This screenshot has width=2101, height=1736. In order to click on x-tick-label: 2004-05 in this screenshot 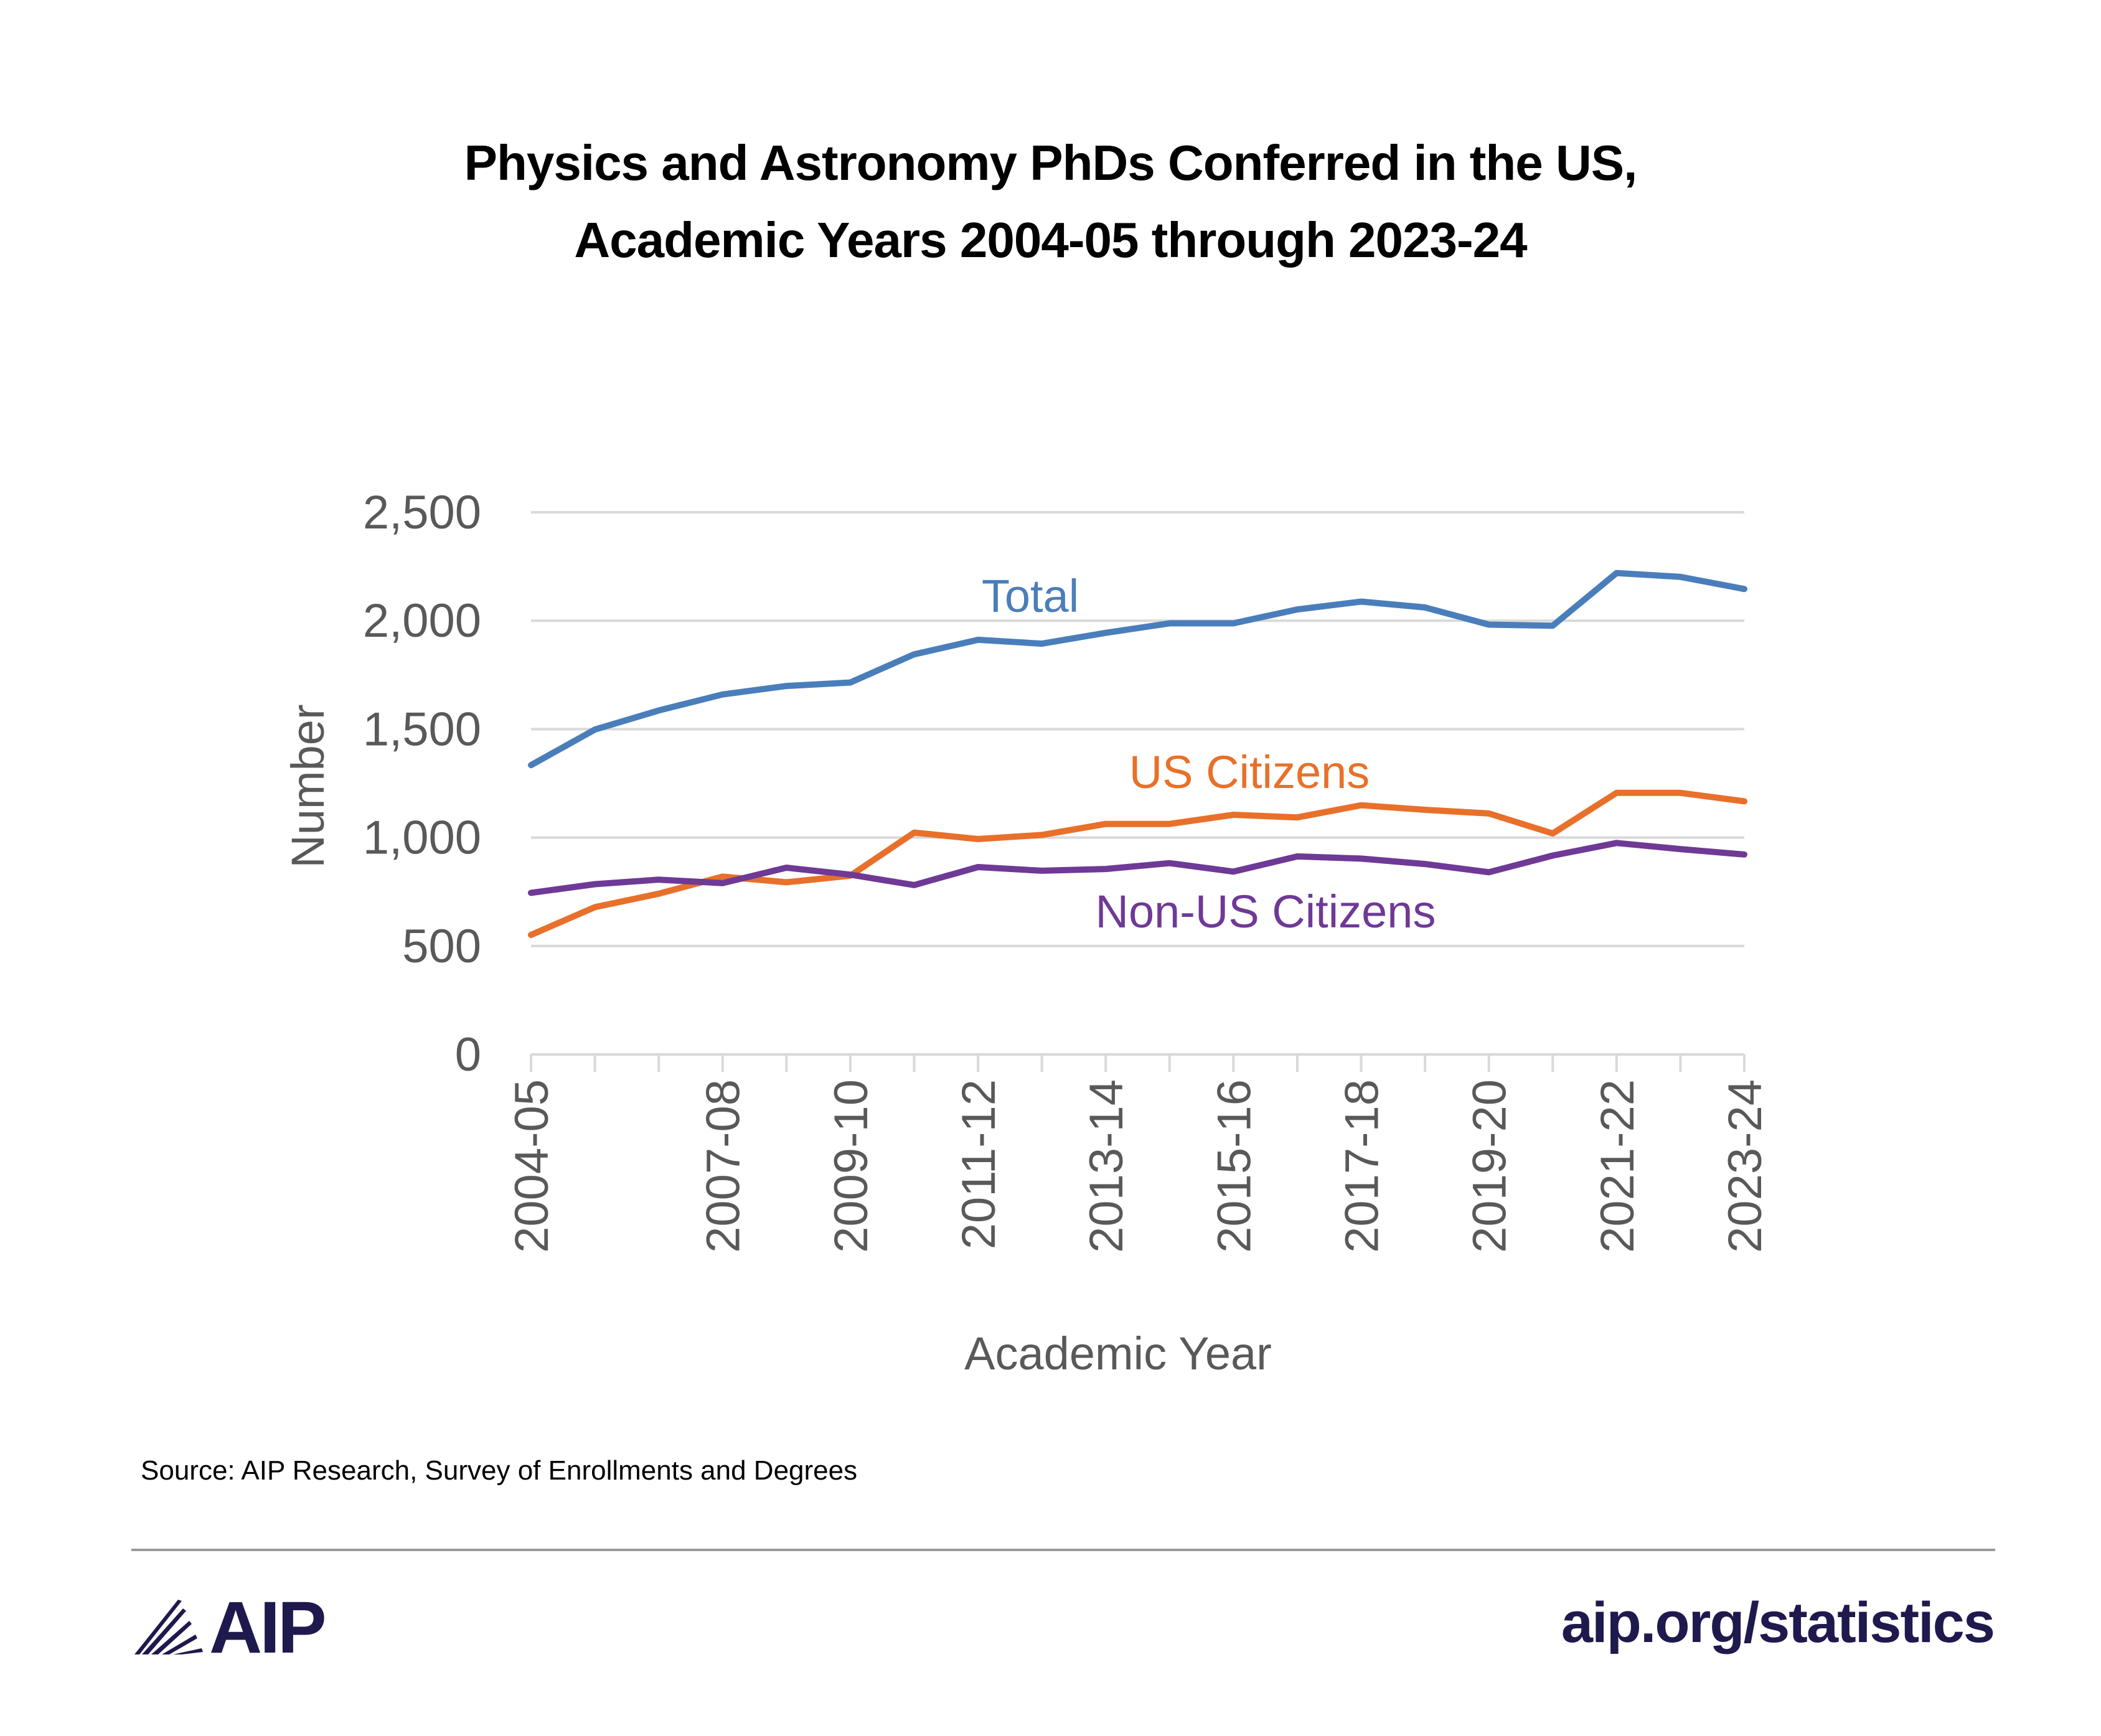, I will do `click(531, 1166)`.